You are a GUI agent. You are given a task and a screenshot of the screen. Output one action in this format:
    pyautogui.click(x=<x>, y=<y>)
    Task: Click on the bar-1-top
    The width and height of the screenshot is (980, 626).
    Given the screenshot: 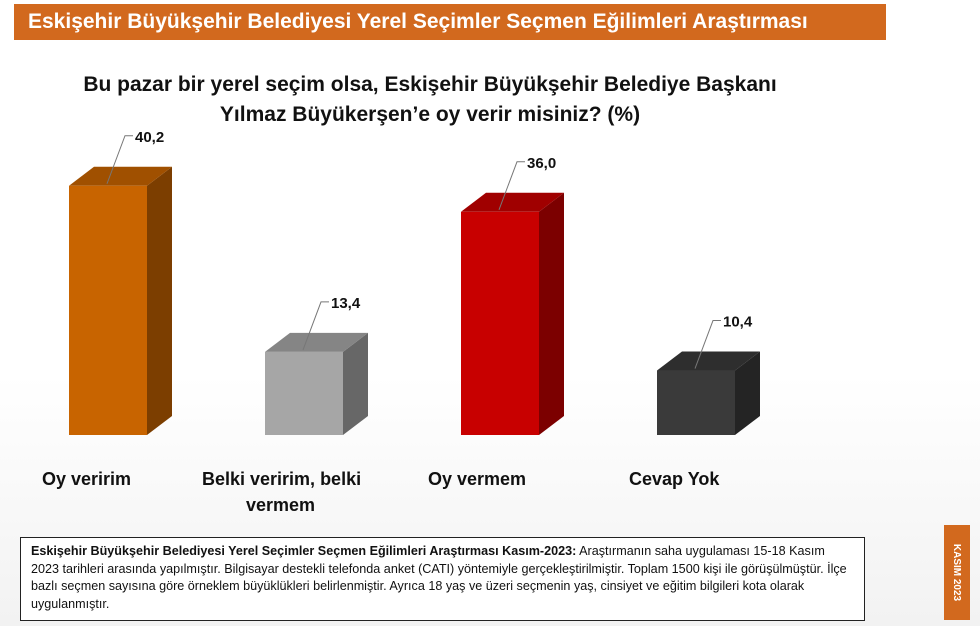 What is the action you would take?
    pyautogui.click(x=120, y=176)
    